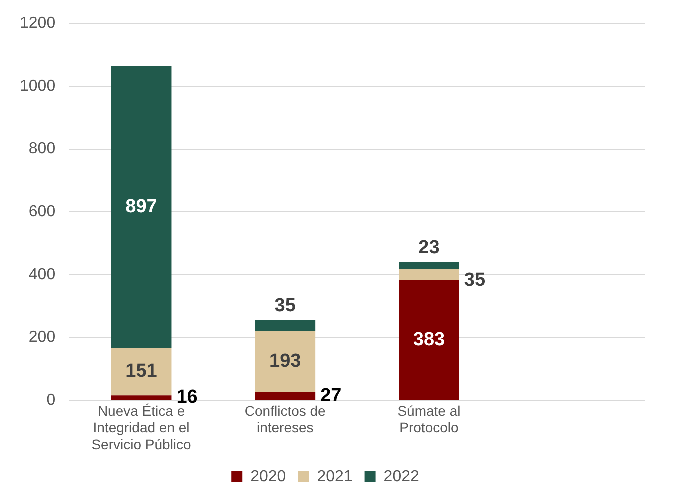 Image resolution: width=673 pixels, height=497 pixels. I want to click on legend-label: 2022, so click(402, 477).